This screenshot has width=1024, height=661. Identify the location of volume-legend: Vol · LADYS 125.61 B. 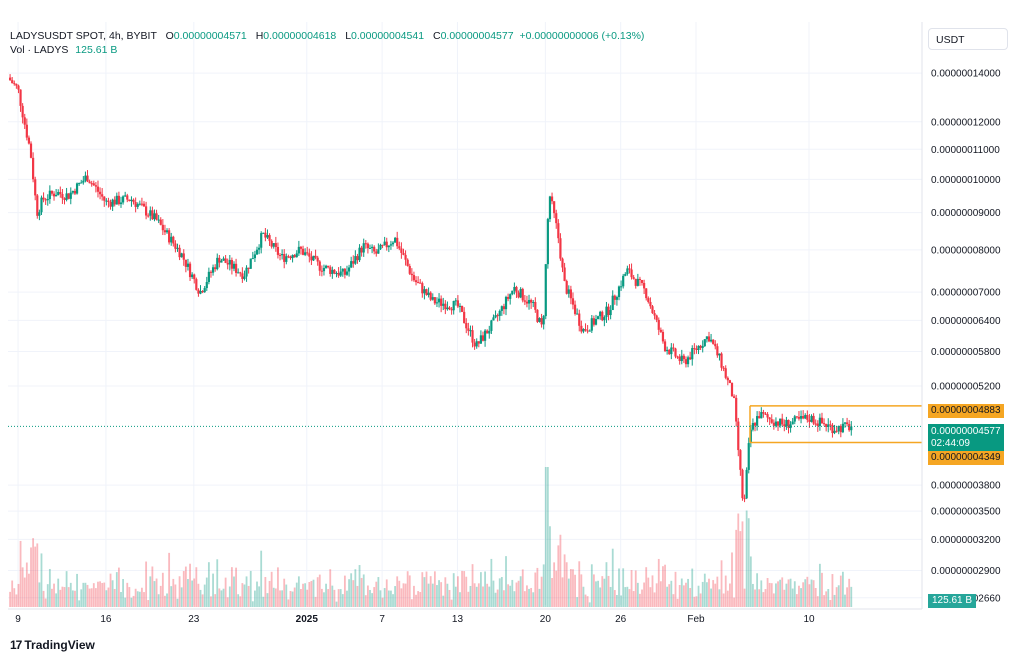
(63, 50).